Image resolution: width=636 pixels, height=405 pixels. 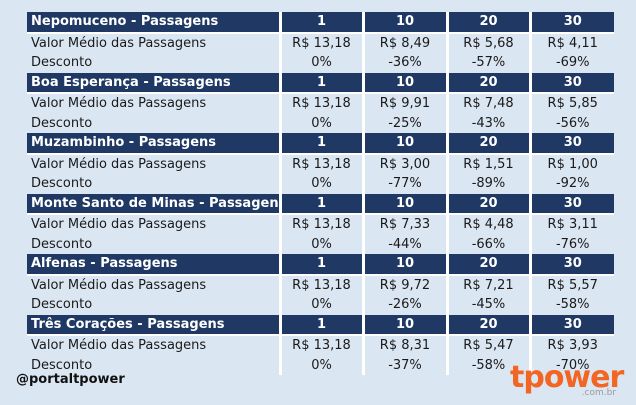 I want to click on discount-row: Desconto 0% -44% -66% -76%, so click(x=320, y=244).